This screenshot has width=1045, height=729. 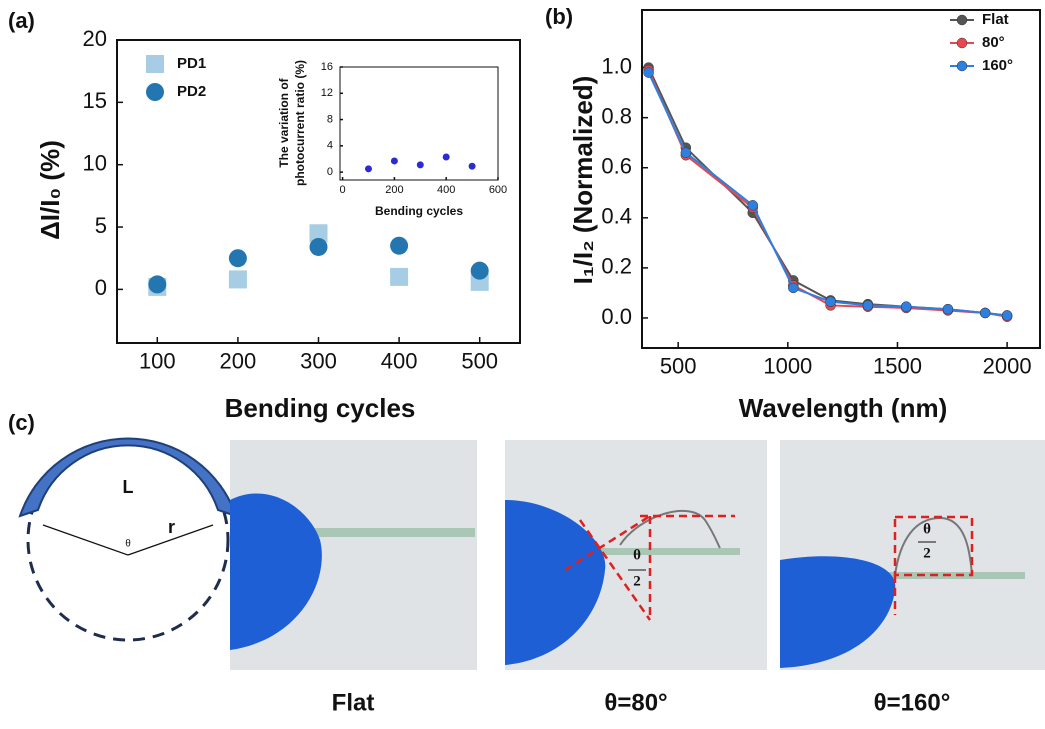 I want to click on x-axis-label: Wavelength (nm), so click(x=843, y=408).